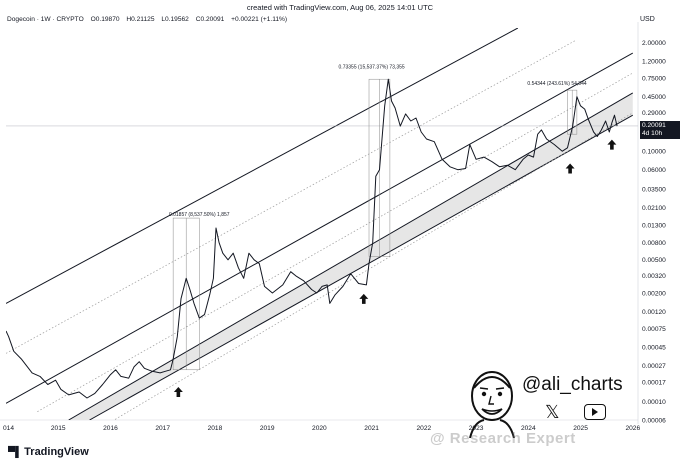 The height and width of the screenshot is (468, 680). I want to click on author-handle: @ali_charts, so click(572, 384).